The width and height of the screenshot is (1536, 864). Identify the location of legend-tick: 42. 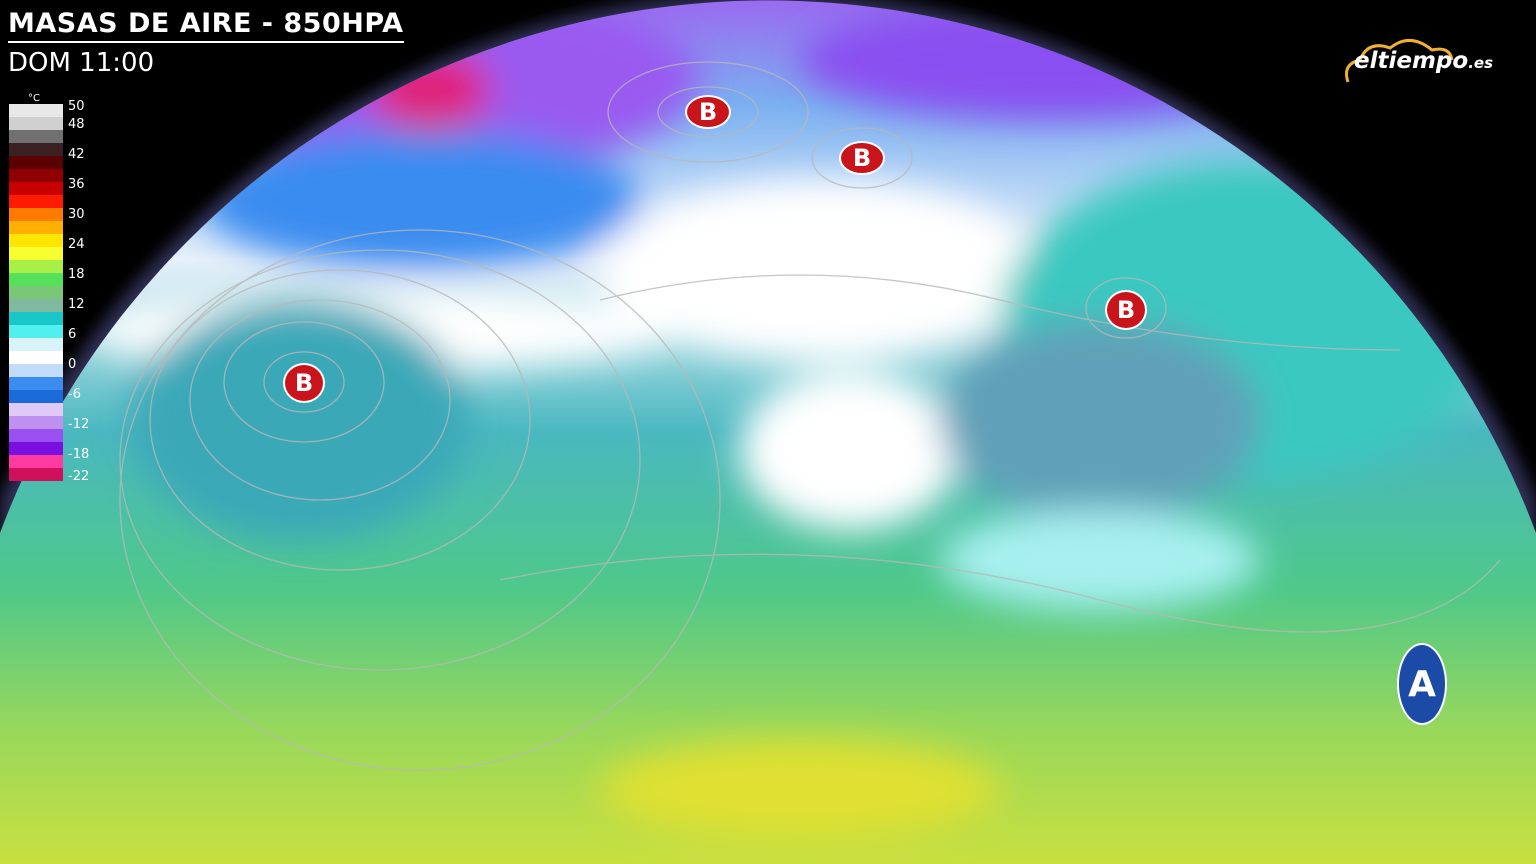
(76, 154).